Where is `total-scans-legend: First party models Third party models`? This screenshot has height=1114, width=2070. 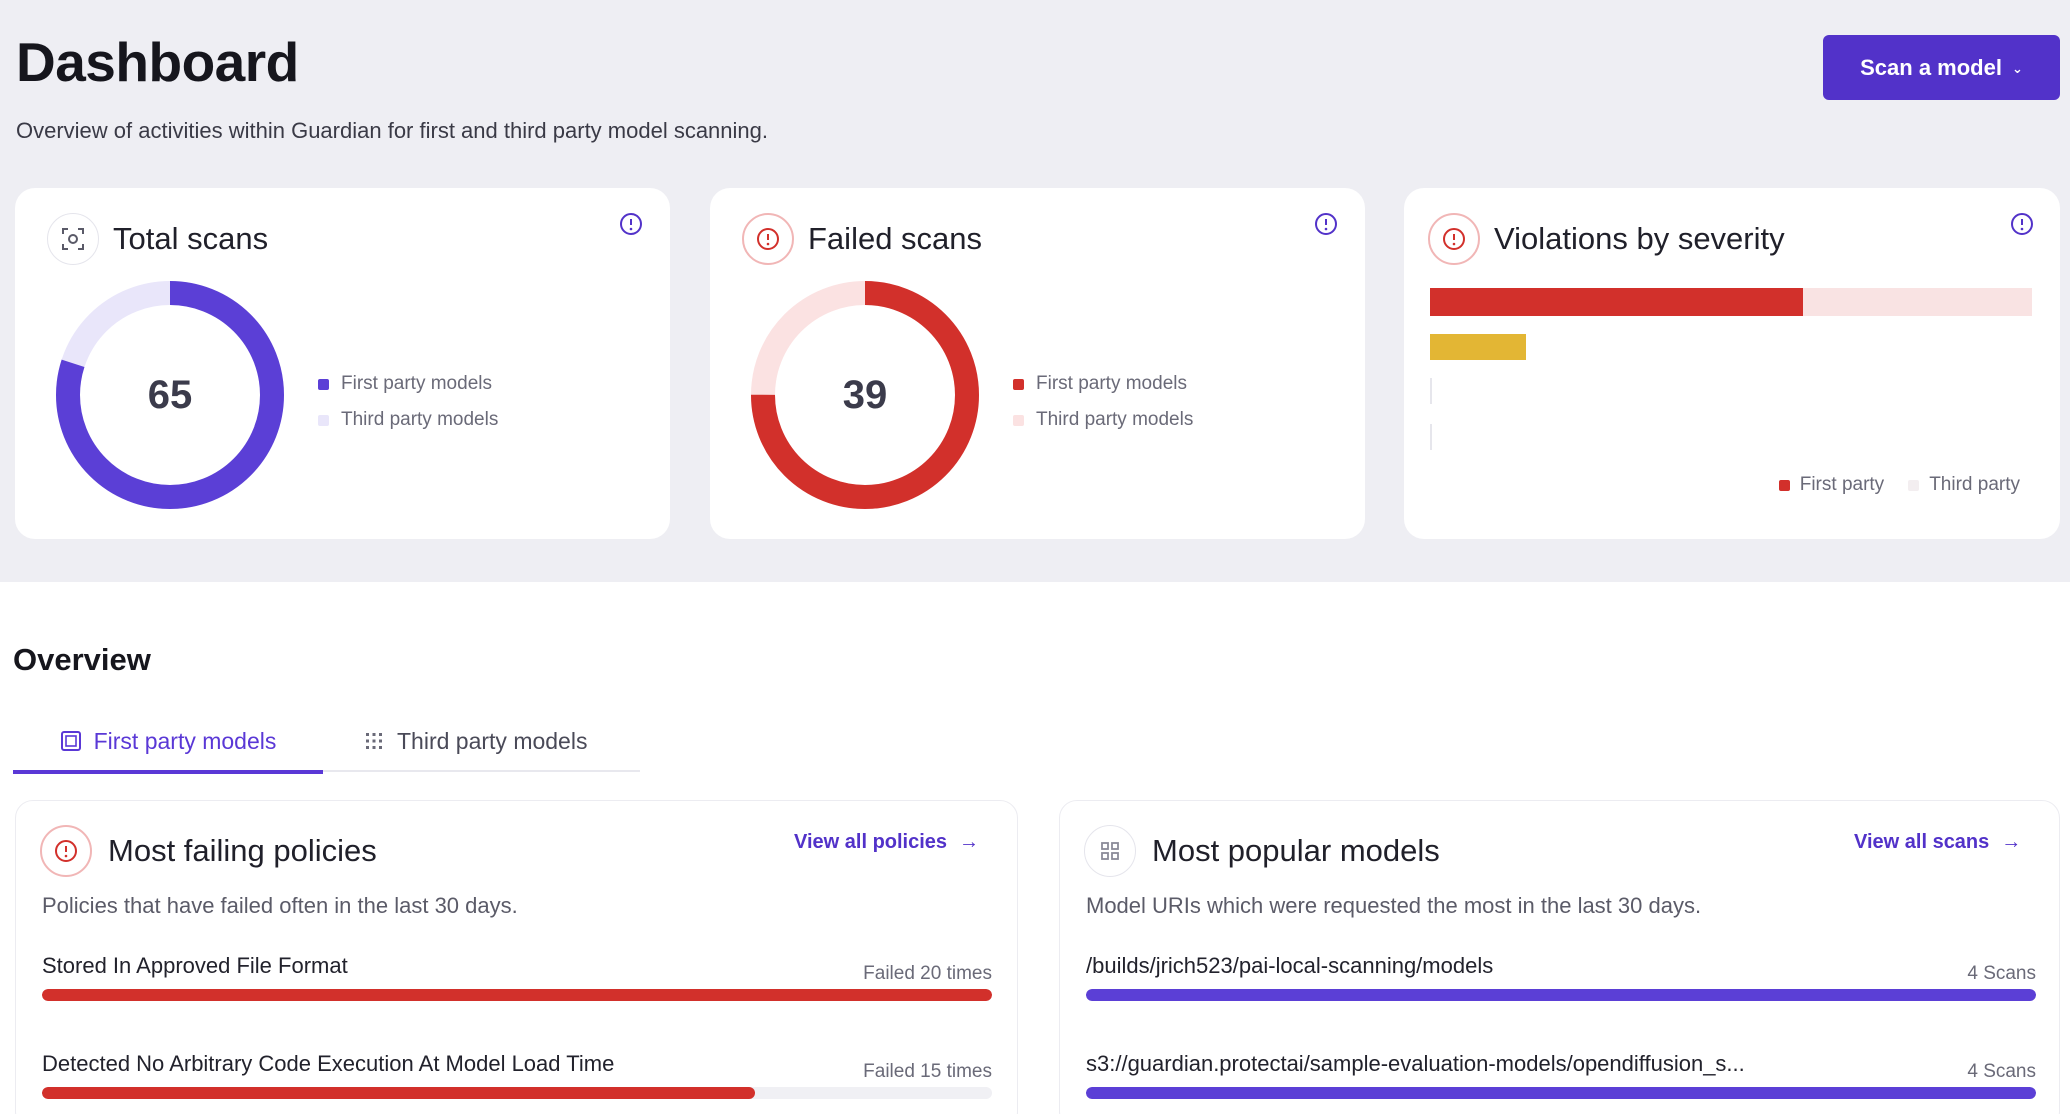 total-scans-legend: First party models Third party models is located at coordinates (408, 402).